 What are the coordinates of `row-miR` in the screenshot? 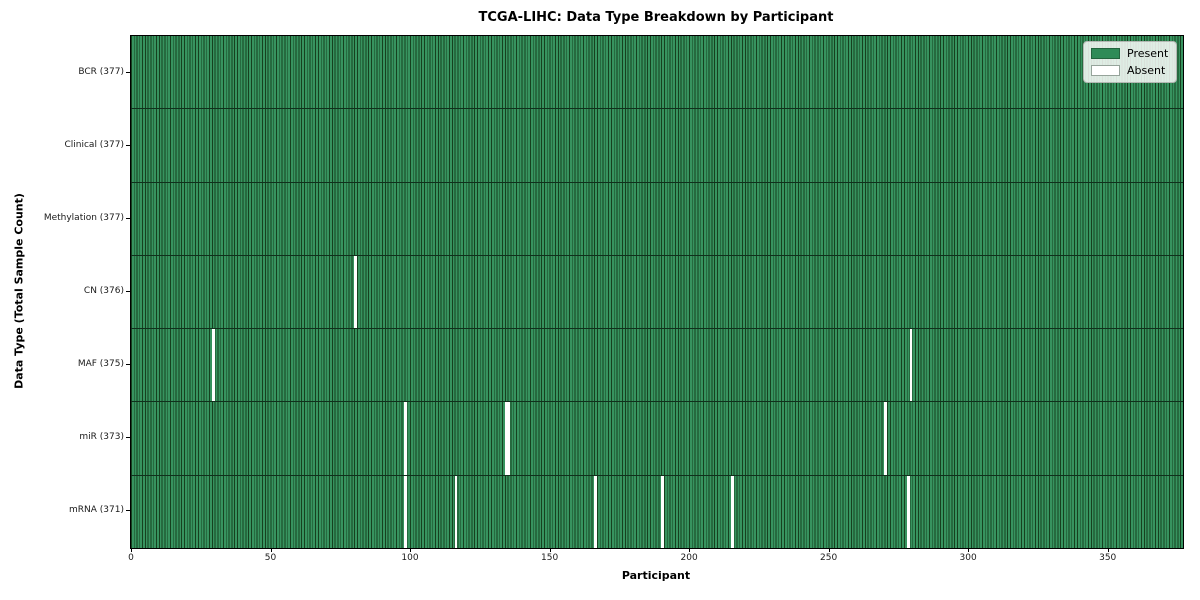 It's located at (657, 438).